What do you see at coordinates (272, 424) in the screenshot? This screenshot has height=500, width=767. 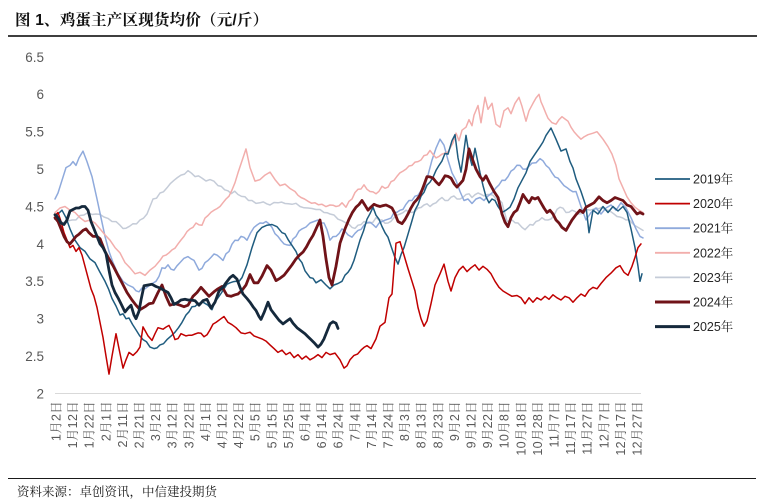 I see `svg-text: 5月15日` at bounding box center [272, 424].